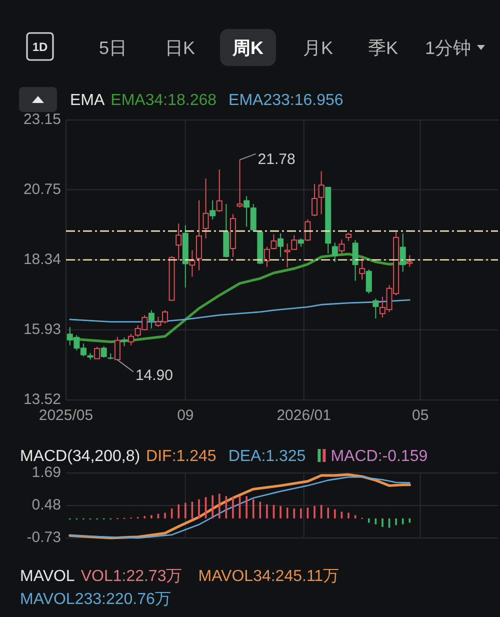  What do you see at coordinates (87, 100) in the screenshot?
I see `legend-title: EMA` at bounding box center [87, 100].